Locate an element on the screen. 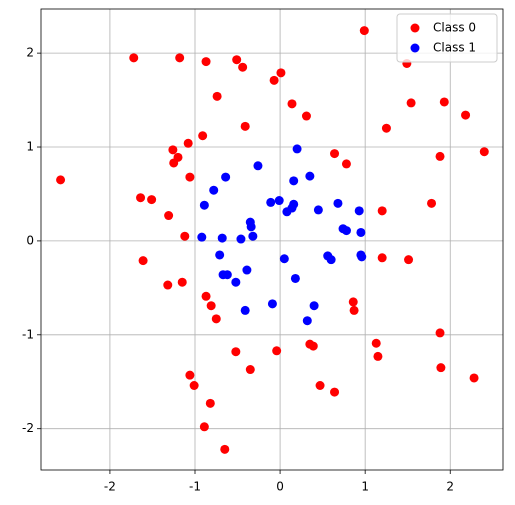 This screenshot has width=515, height=505. x-tick-label: -2 is located at coordinates (110, 487).